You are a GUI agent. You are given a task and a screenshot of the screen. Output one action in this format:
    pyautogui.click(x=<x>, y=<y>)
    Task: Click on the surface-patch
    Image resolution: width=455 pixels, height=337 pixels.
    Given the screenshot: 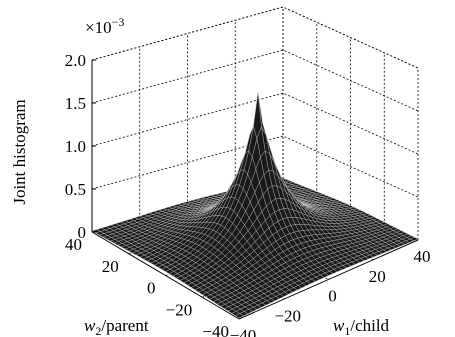 What is the action you would take?
    pyautogui.click(x=239, y=316)
    